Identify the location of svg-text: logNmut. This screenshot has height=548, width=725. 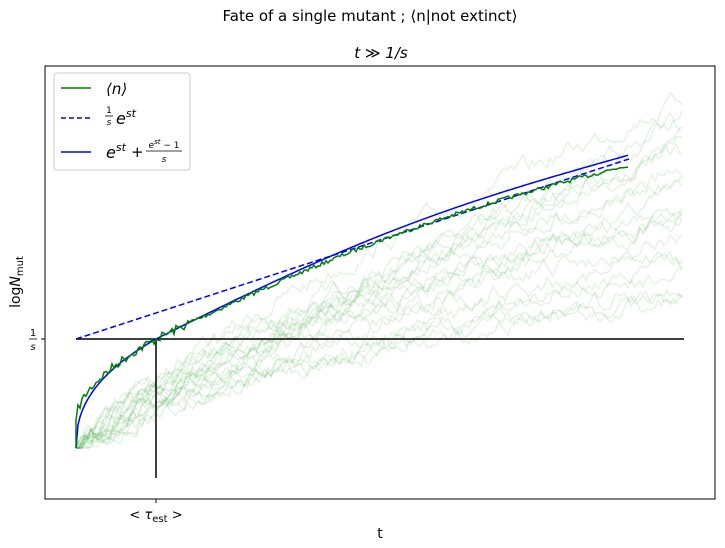
(17, 282).